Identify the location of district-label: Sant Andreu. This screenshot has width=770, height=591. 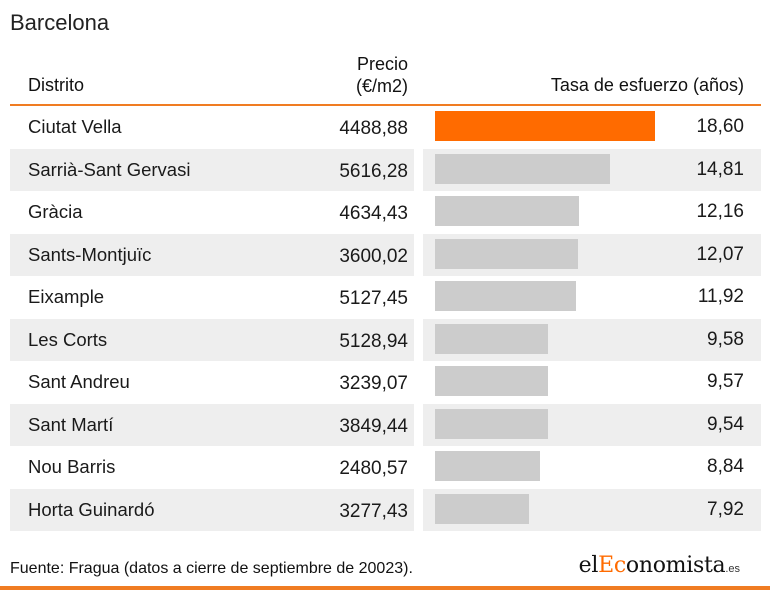
(79, 381).